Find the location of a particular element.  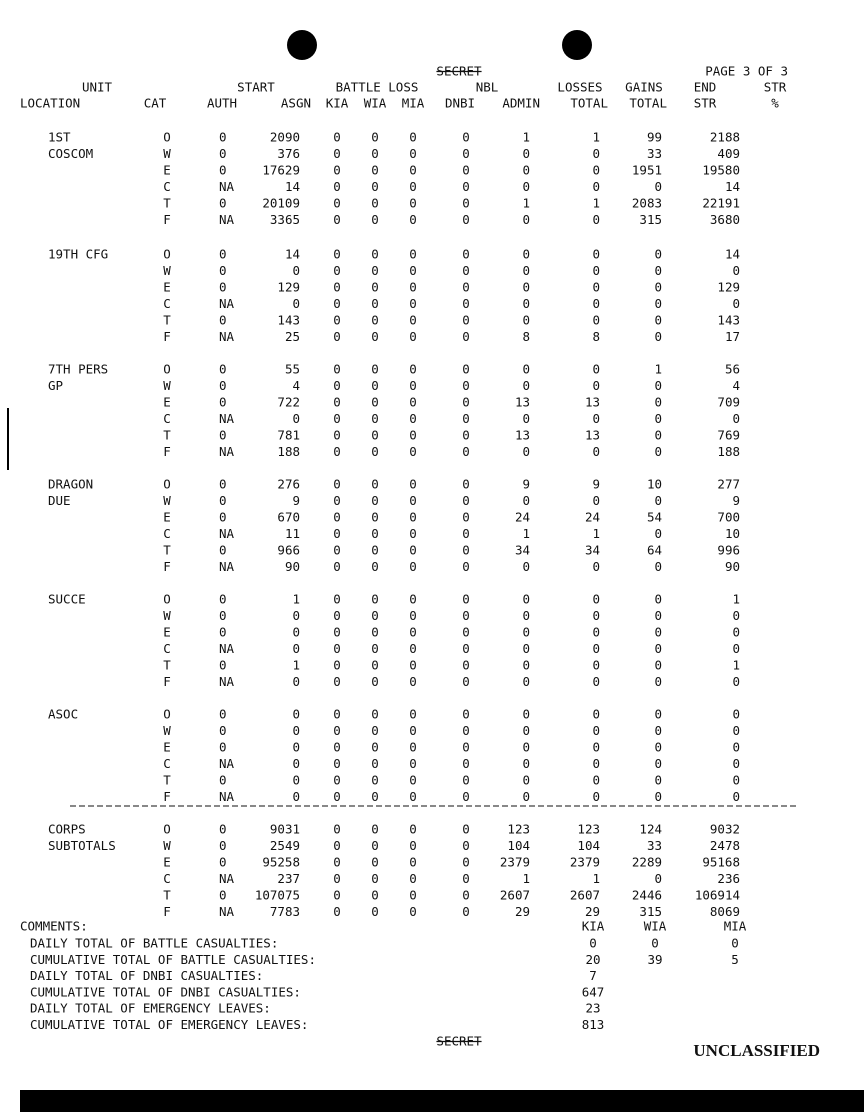

unit-name: SUBTOTALS is located at coordinates (82, 845).